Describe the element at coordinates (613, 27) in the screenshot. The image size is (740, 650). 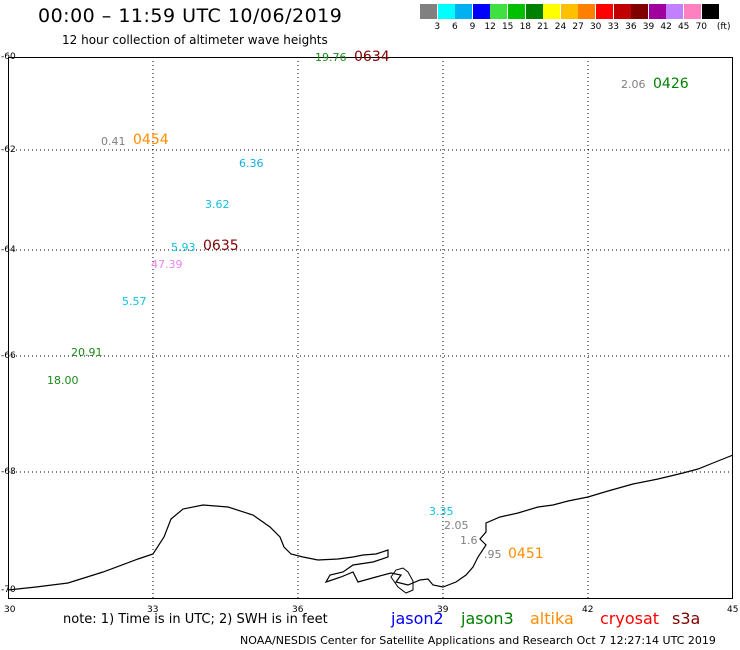
I see `legend-label: 33` at that location.